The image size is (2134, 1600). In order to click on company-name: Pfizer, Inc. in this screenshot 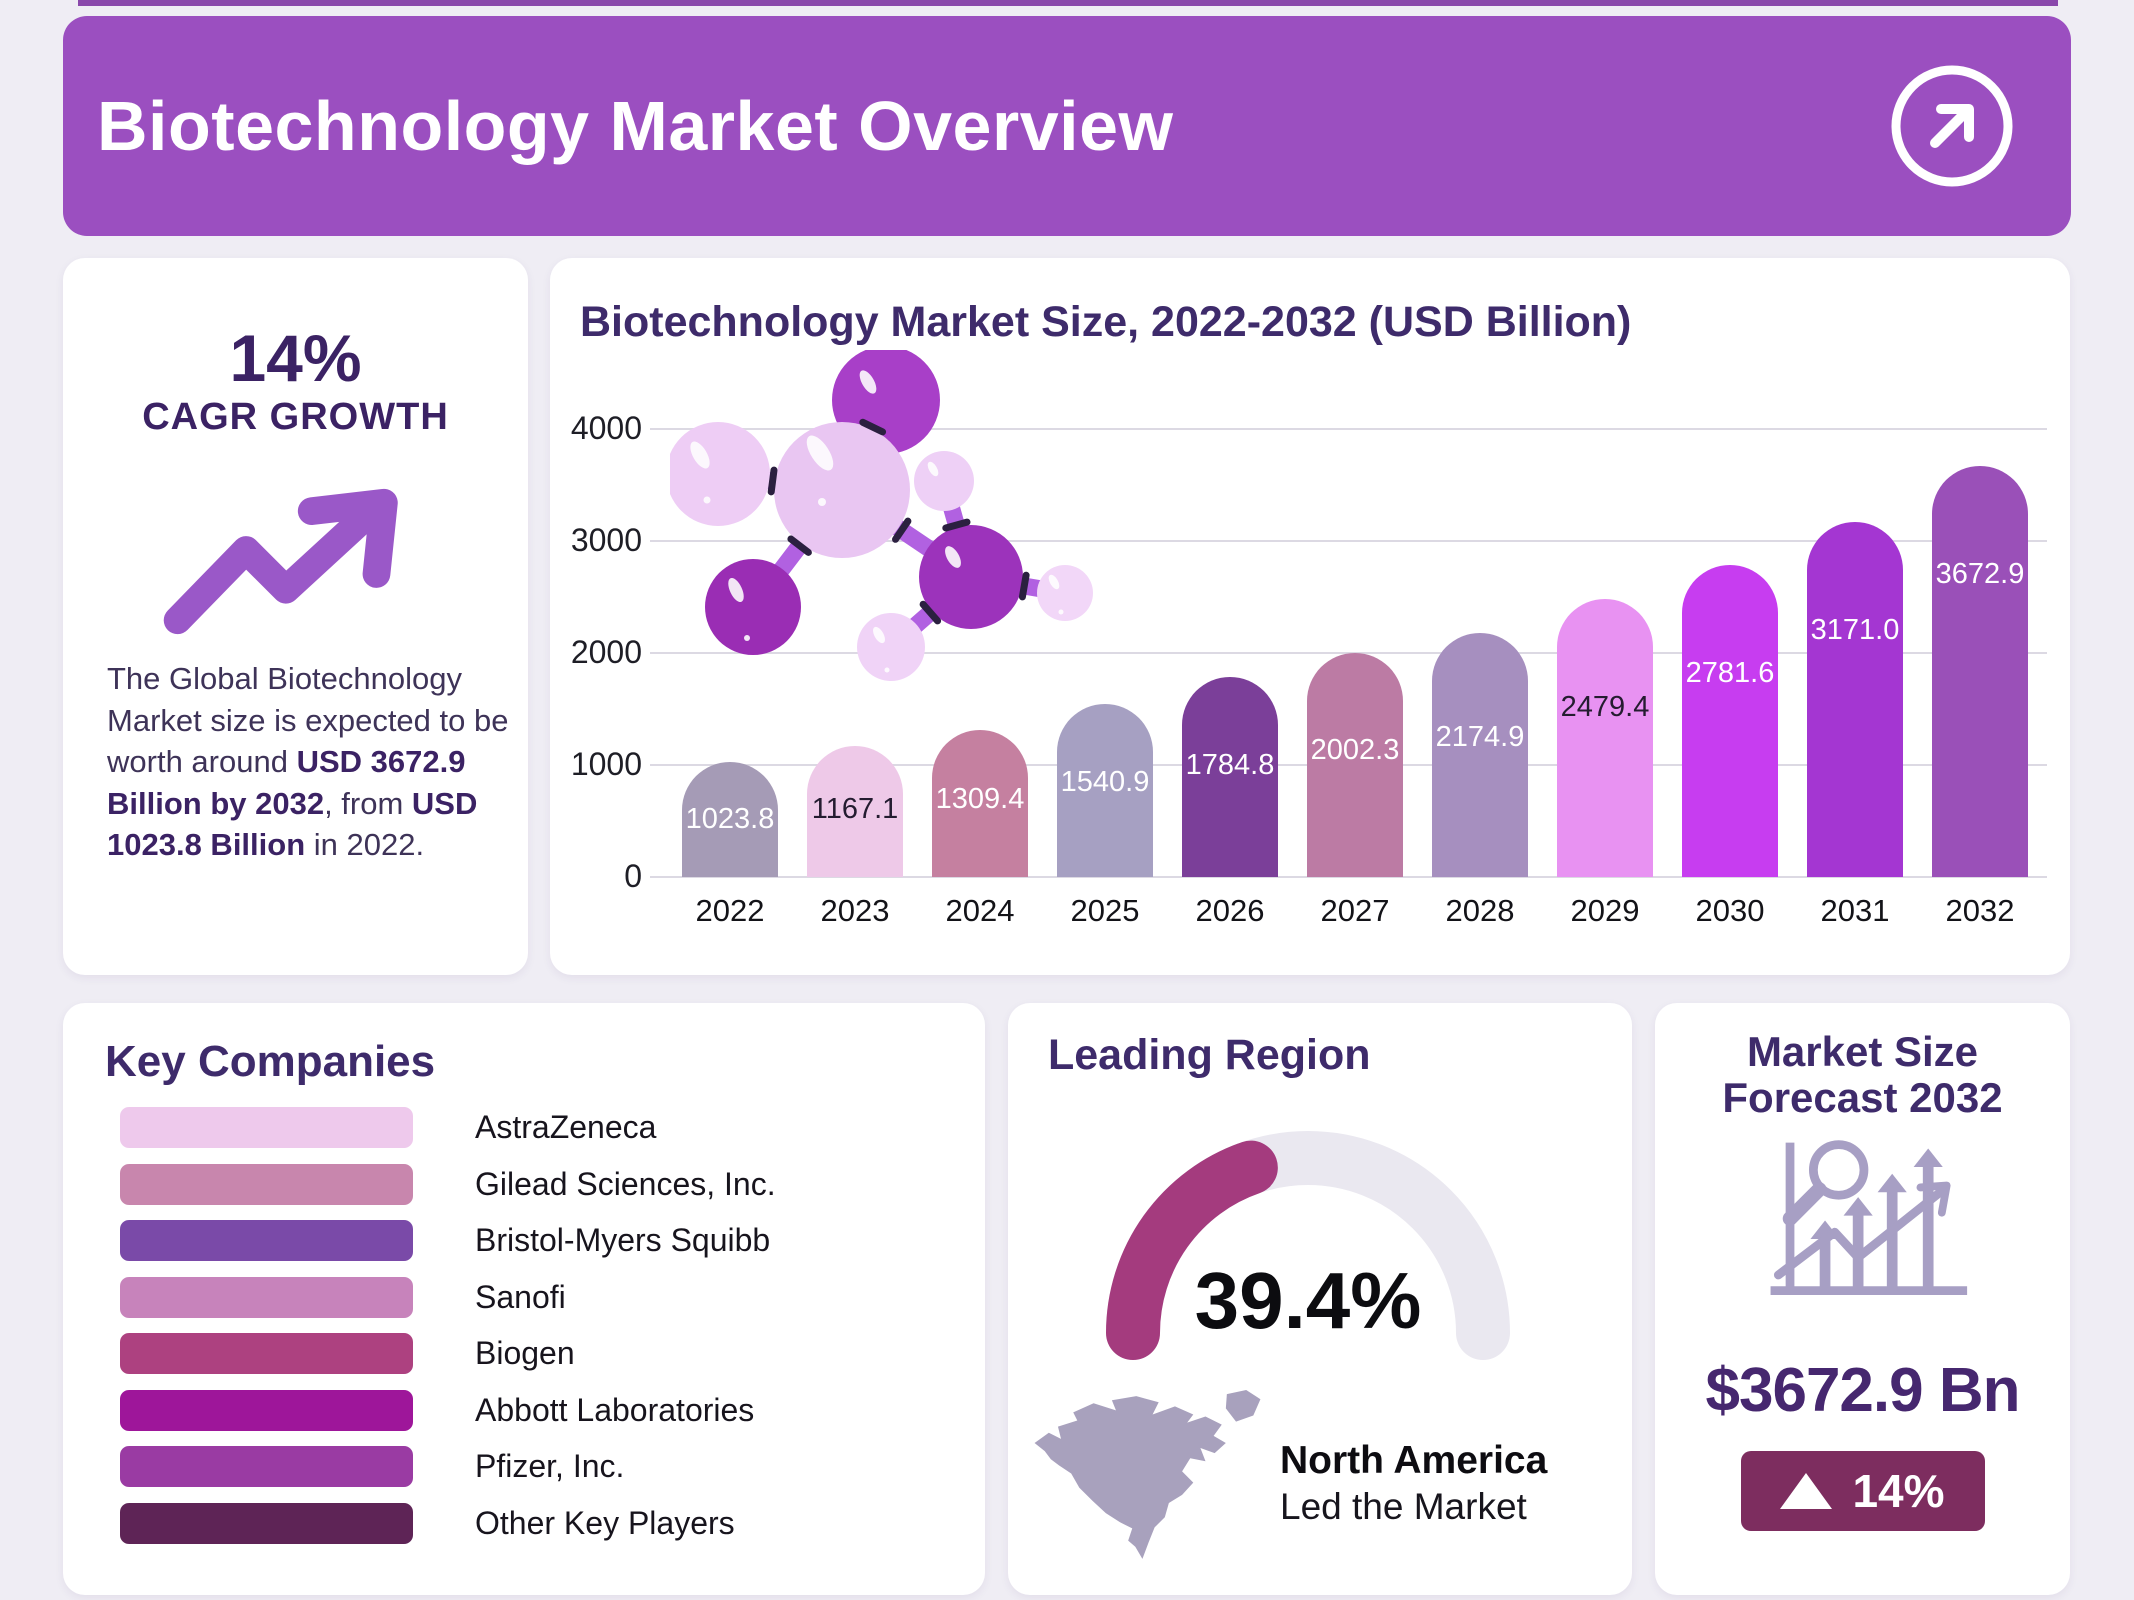, I will do `click(550, 1466)`.